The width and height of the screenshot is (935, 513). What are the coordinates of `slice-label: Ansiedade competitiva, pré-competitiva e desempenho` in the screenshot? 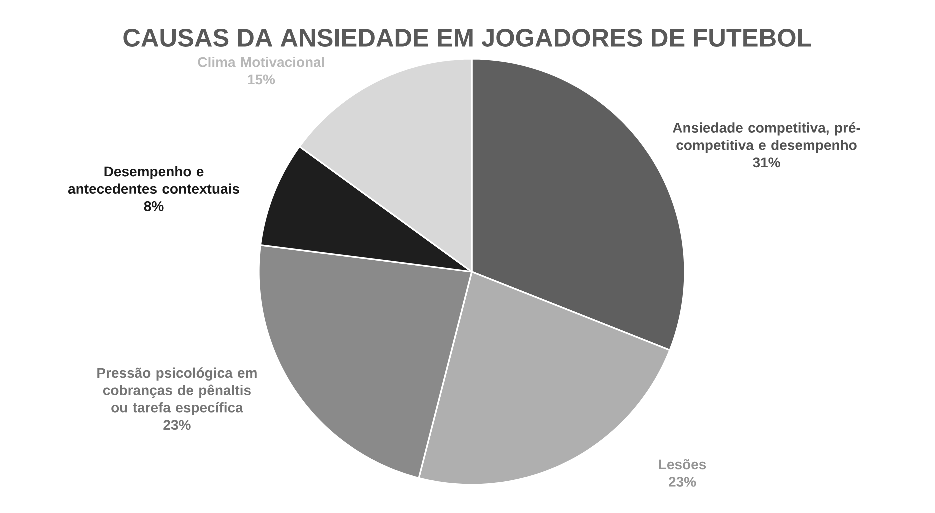 It's located at (766, 138).